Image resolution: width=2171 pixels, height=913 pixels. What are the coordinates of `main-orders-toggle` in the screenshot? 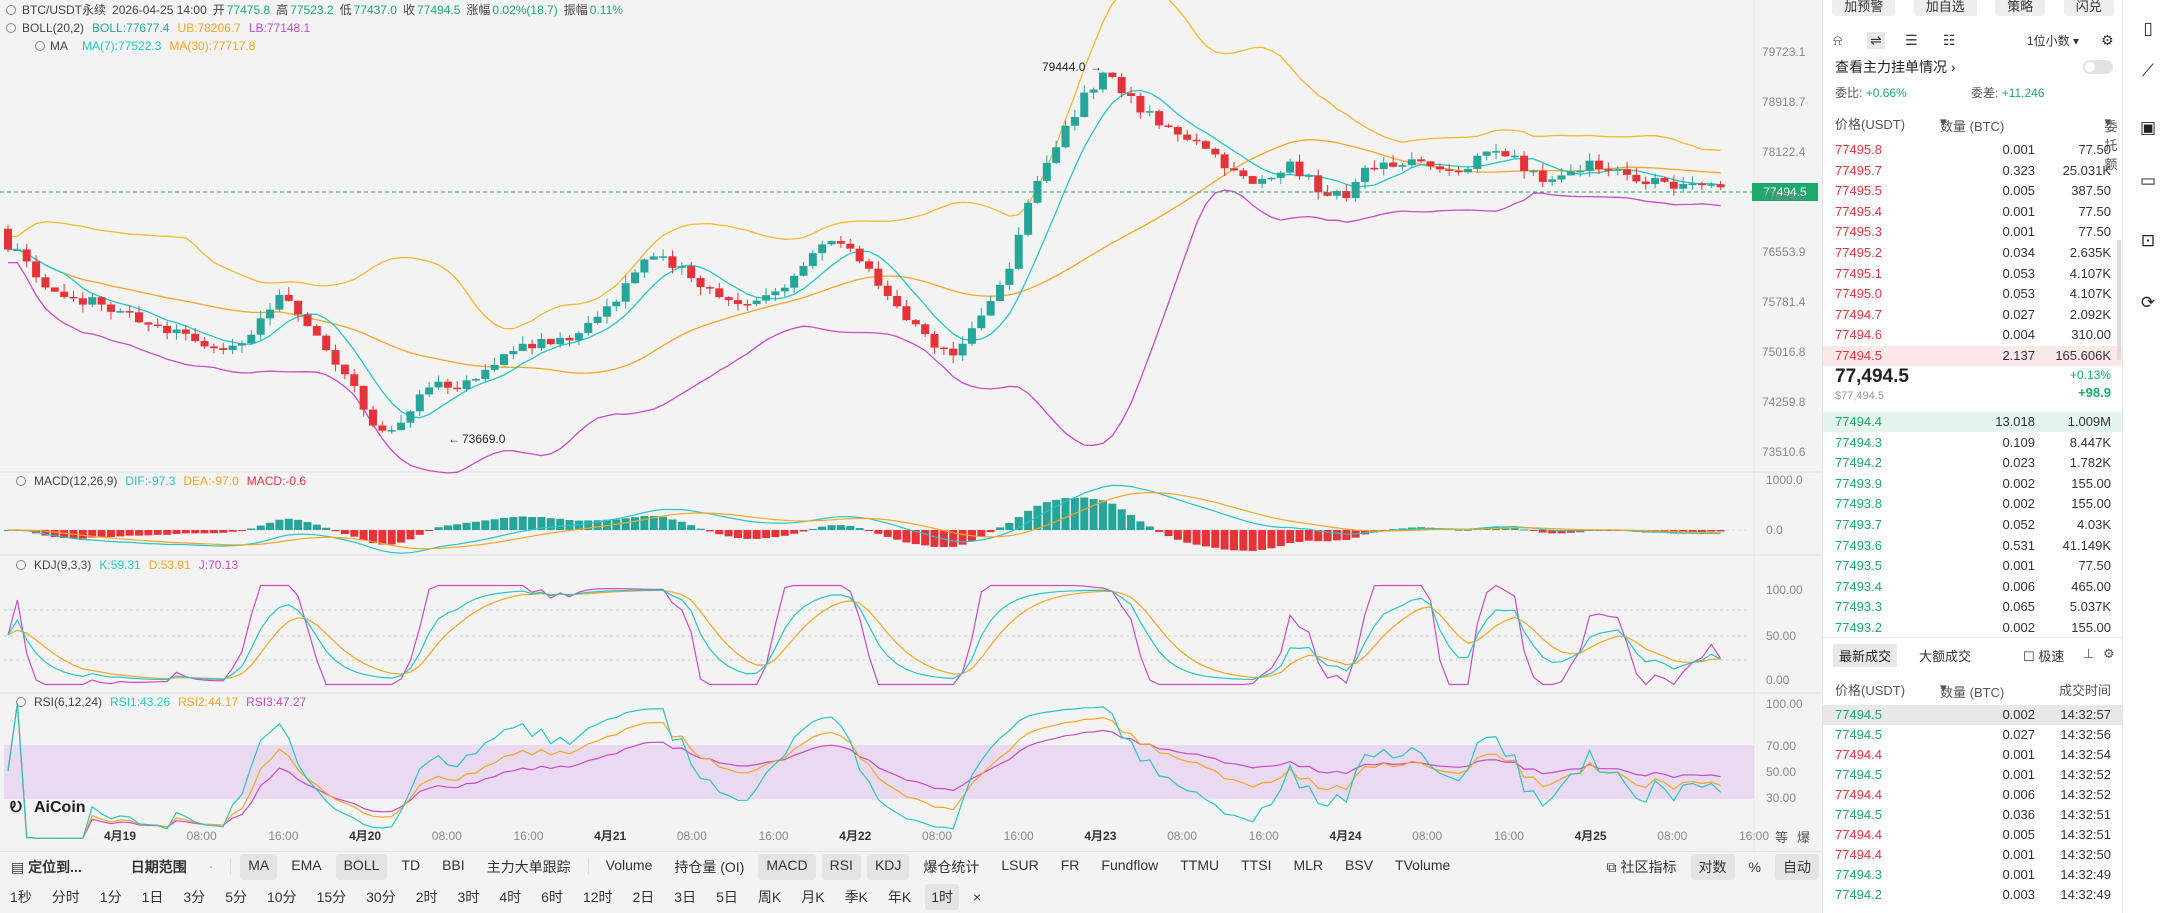 It's located at (2098, 67).